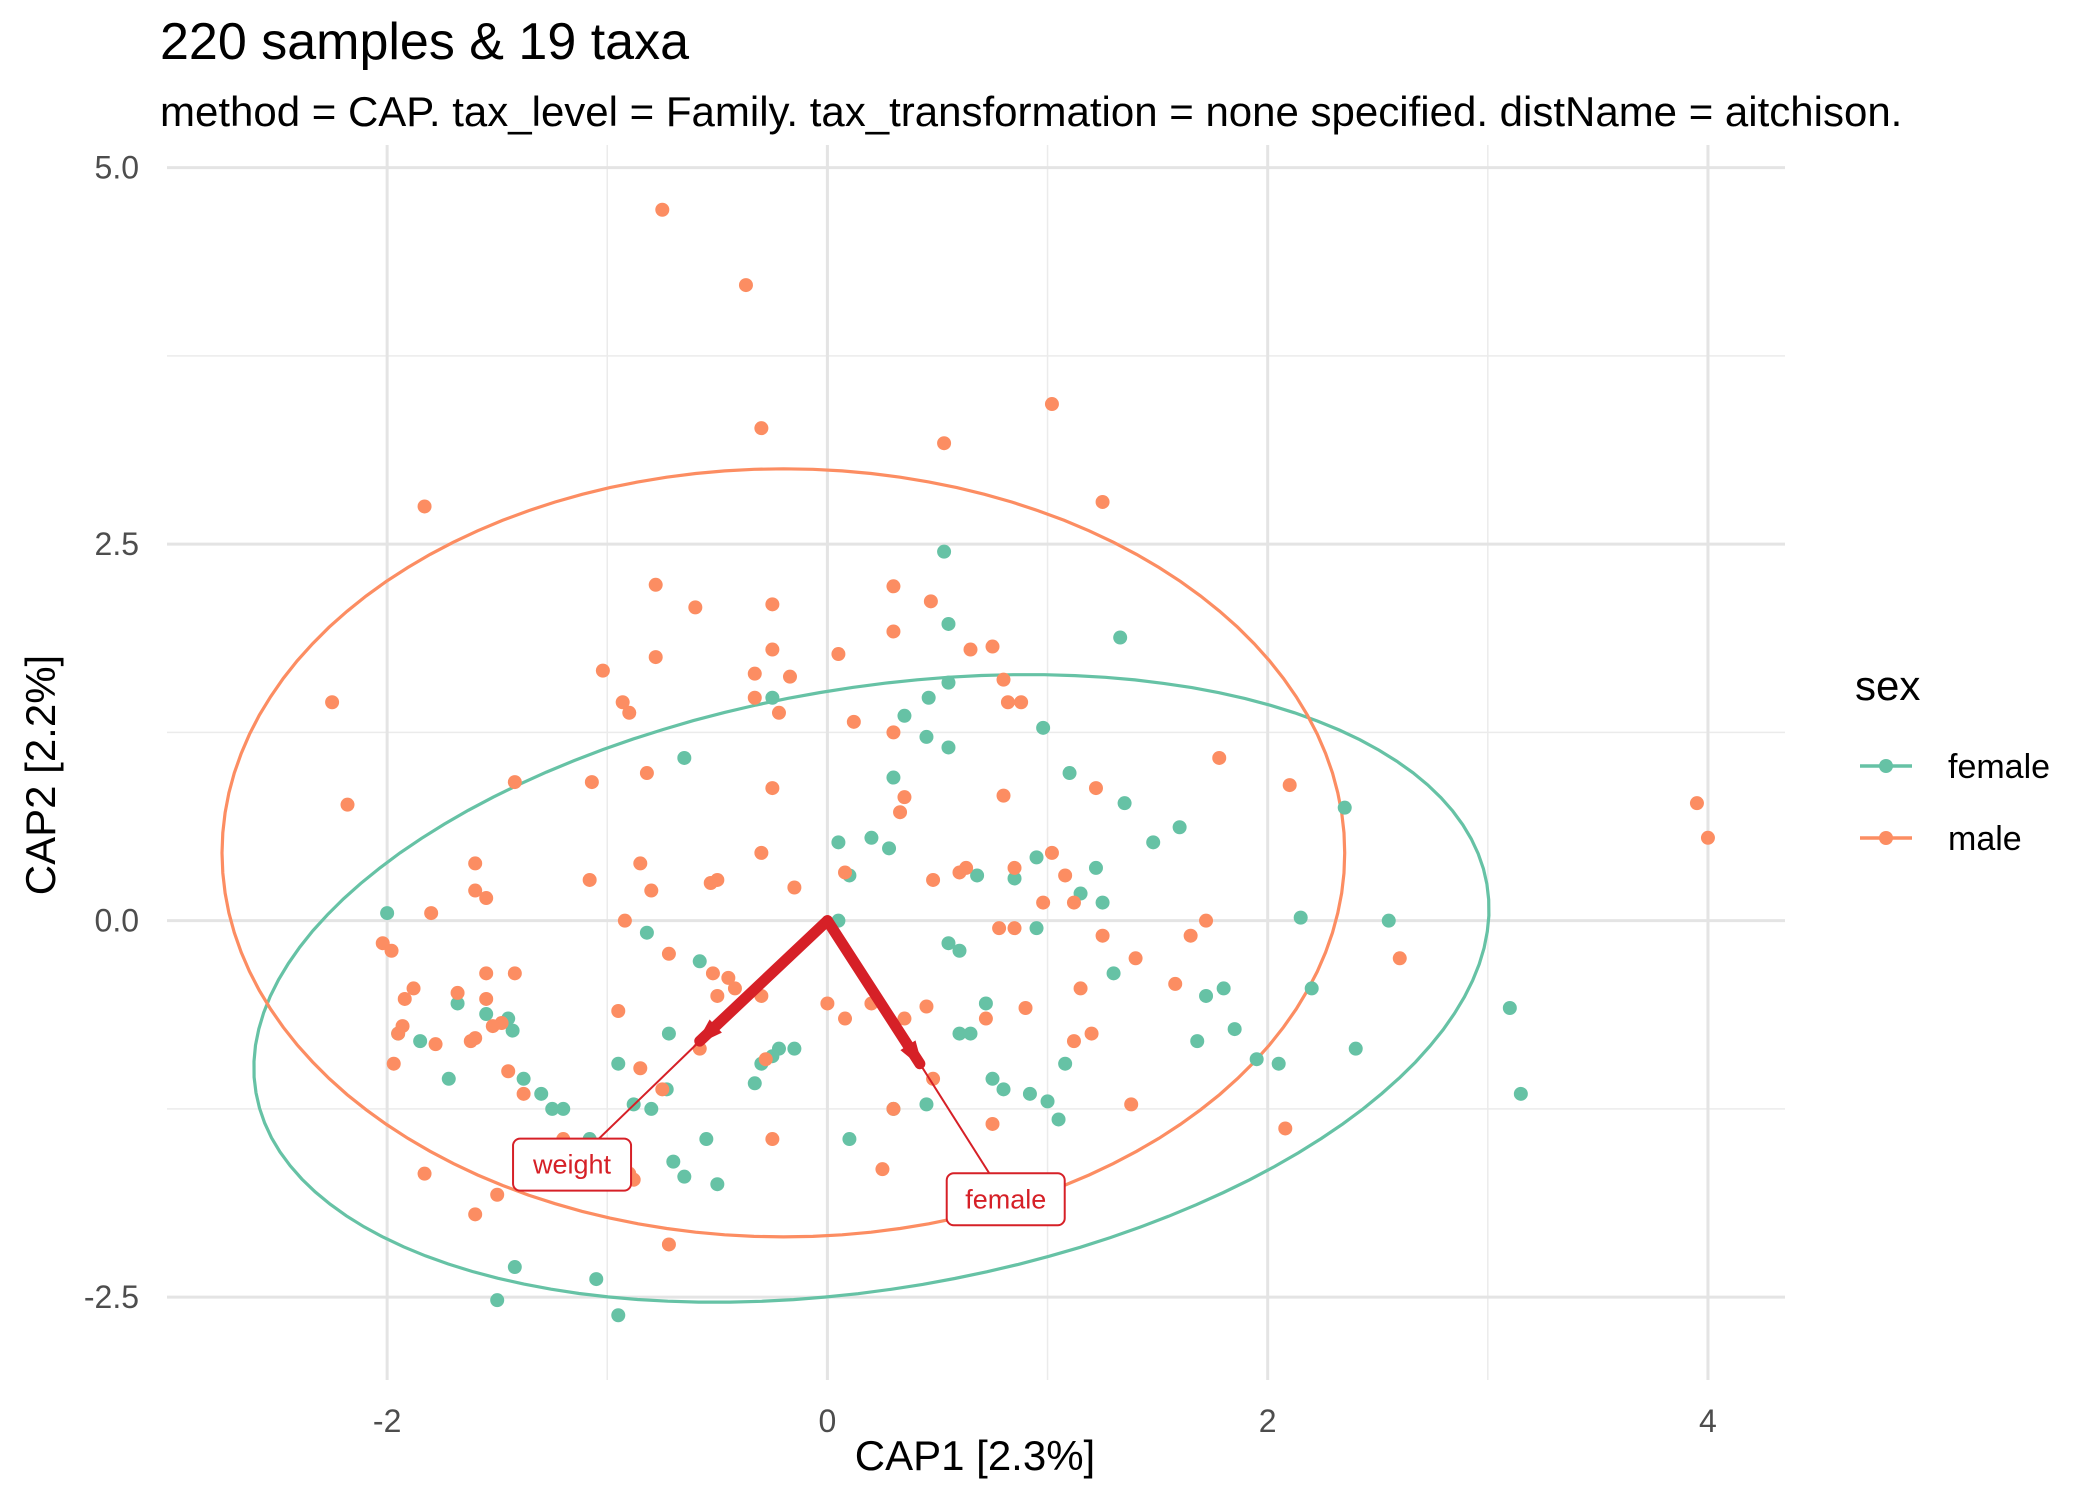 This screenshot has width=2100, height=1500. What do you see at coordinates (708, 1032) in the screenshot?
I see `arrow-head-weight` at bounding box center [708, 1032].